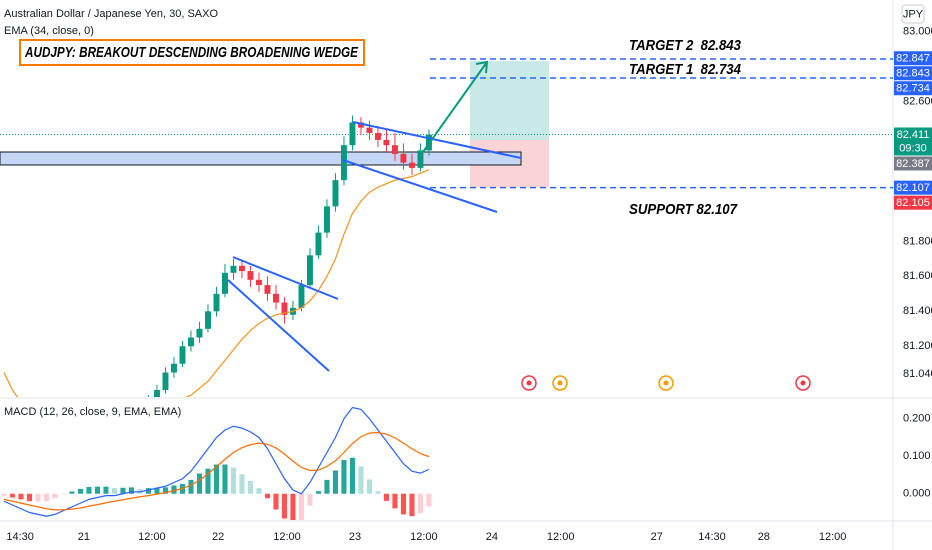  Describe the element at coordinates (913, 135) in the screenshot. I see `price-badge-label: 82.411` at that location.